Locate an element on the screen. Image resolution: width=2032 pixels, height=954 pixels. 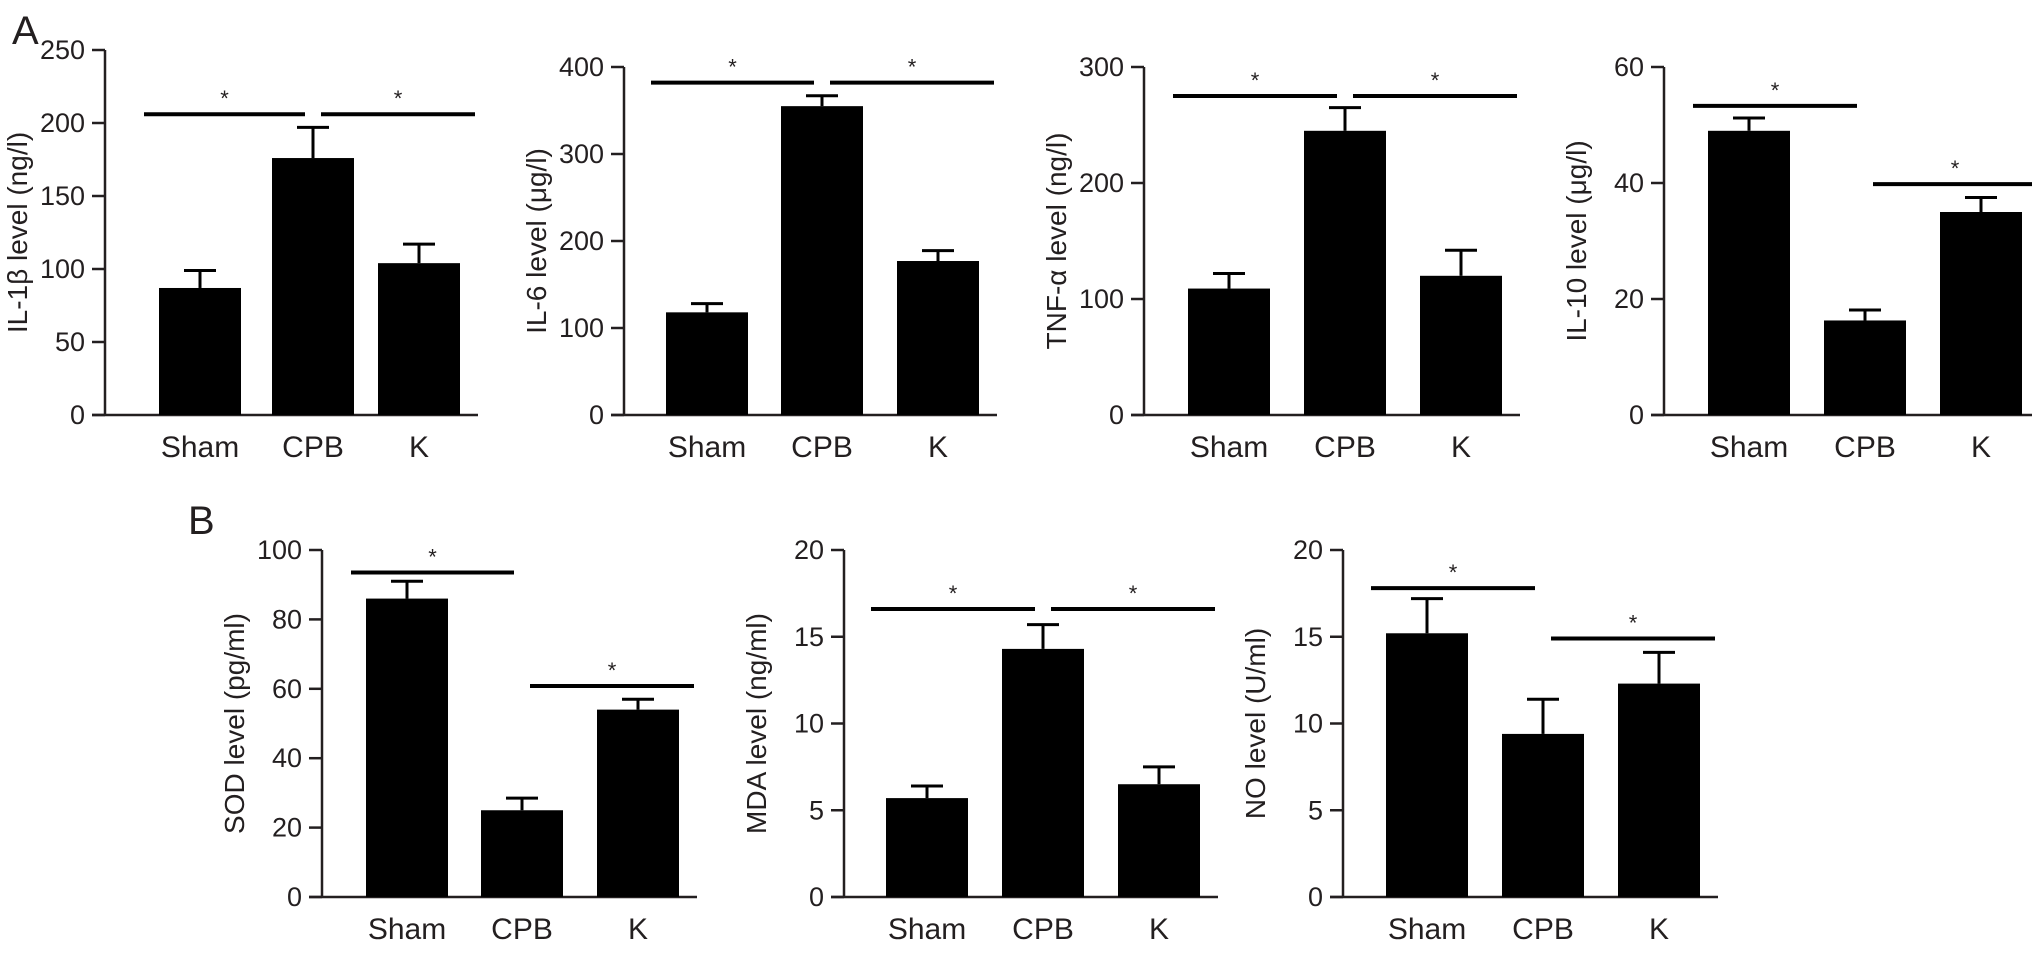
panel-label-a: A is located at coordinates (25, 31).